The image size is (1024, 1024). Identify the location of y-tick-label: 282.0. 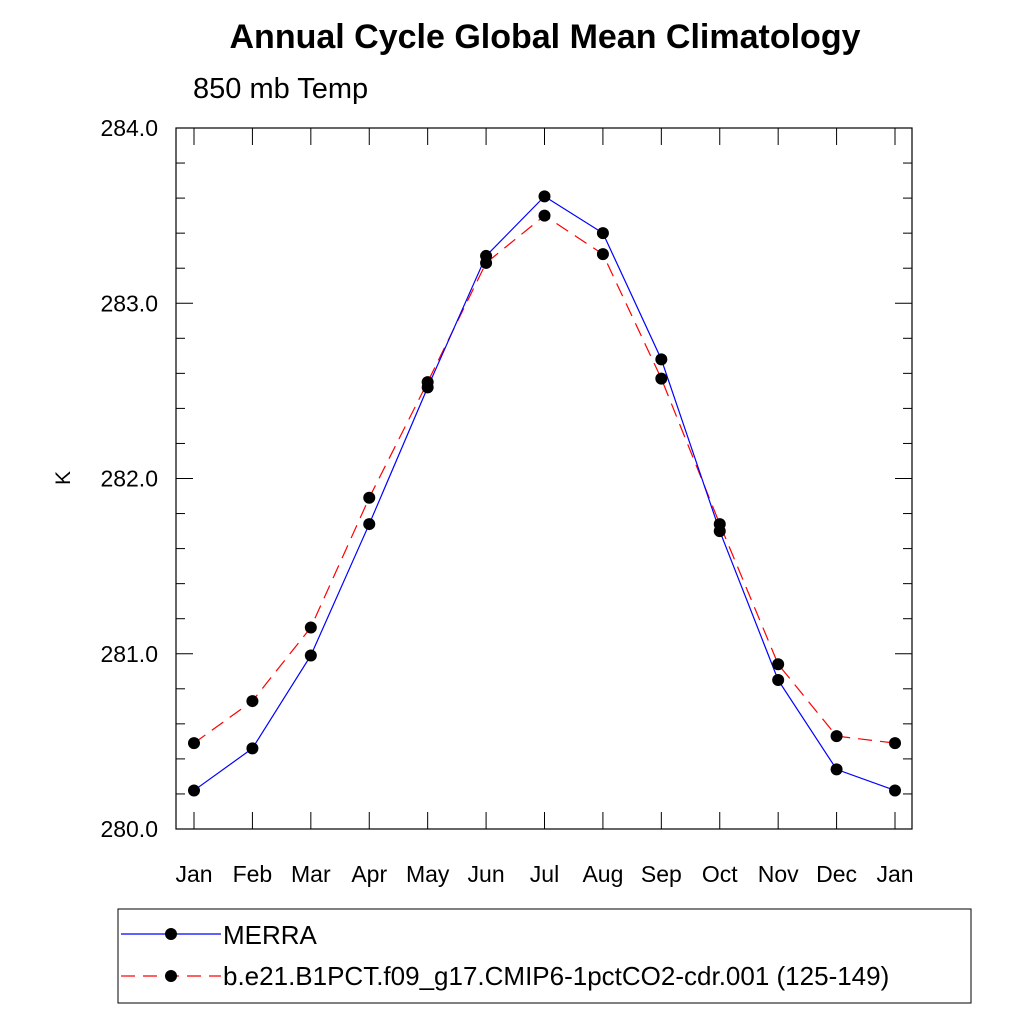
(129, 479).